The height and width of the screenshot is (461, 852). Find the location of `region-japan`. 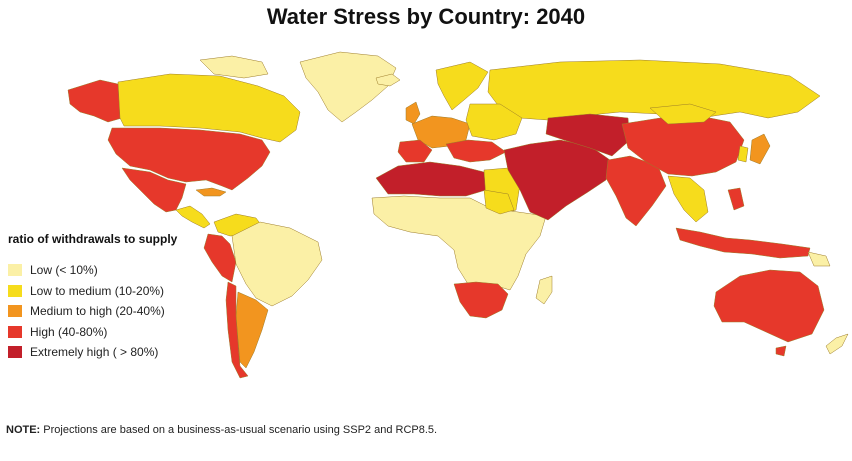

region-japan is located at coordinates (760, 149).